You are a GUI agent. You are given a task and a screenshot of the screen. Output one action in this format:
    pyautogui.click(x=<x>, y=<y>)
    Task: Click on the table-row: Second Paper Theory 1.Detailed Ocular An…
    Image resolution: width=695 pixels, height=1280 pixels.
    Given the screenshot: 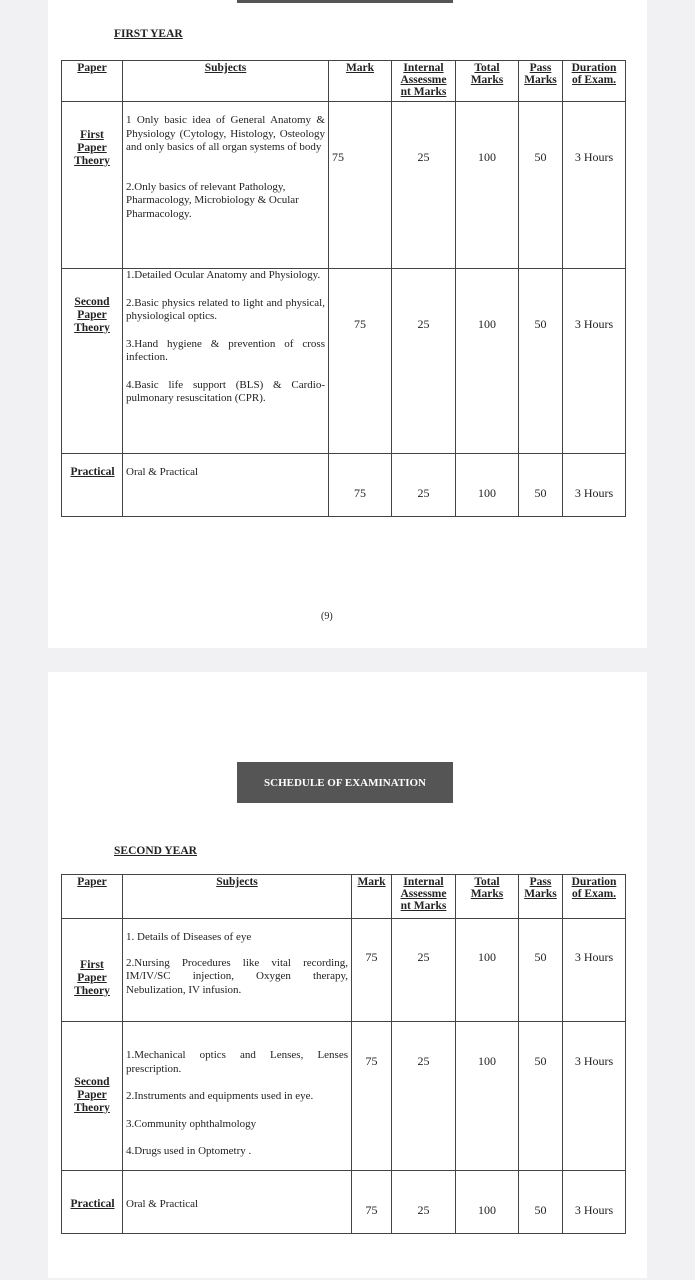 What is the action you would take?
    pyautogui.click(x=343, y=361)
    